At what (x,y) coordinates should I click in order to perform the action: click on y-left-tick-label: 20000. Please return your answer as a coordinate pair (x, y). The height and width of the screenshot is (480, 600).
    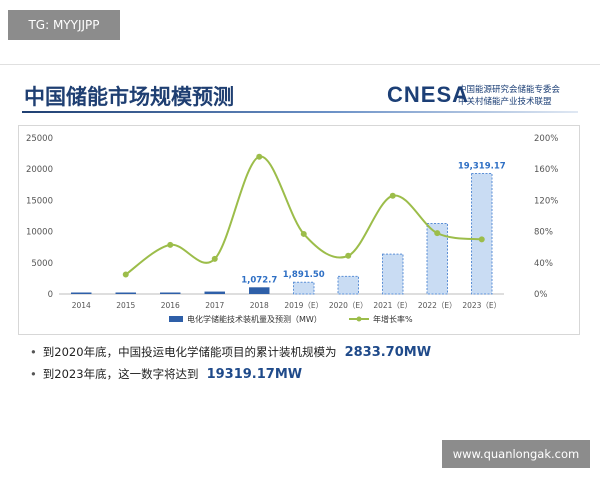
    Looking at the image, I should click on (39, 170).